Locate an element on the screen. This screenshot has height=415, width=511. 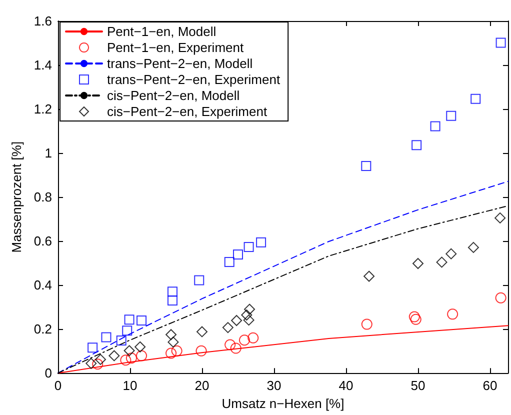
x-tick-label: 40 is located at coordinates (346, 386).